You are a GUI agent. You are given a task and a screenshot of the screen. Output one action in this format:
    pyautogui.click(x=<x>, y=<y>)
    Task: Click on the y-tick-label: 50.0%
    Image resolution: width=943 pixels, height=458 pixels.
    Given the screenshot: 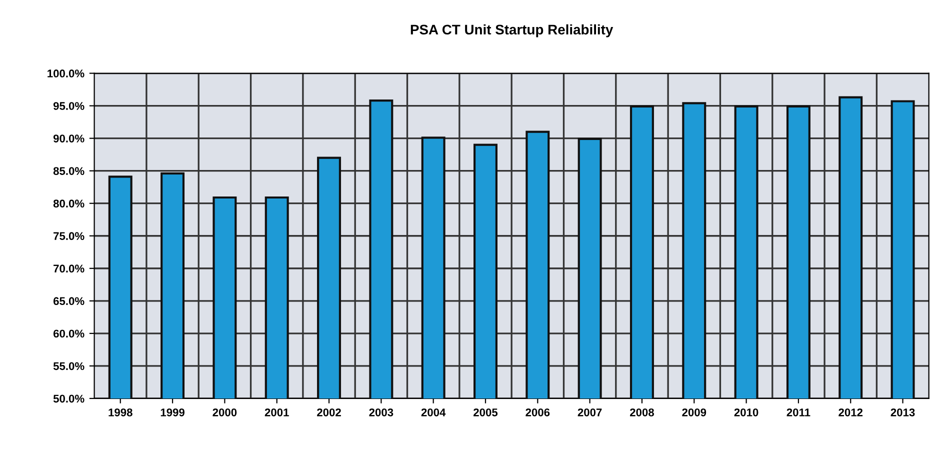 What is the action you would take?
    pyautogui.click(x=68, y=398)
    